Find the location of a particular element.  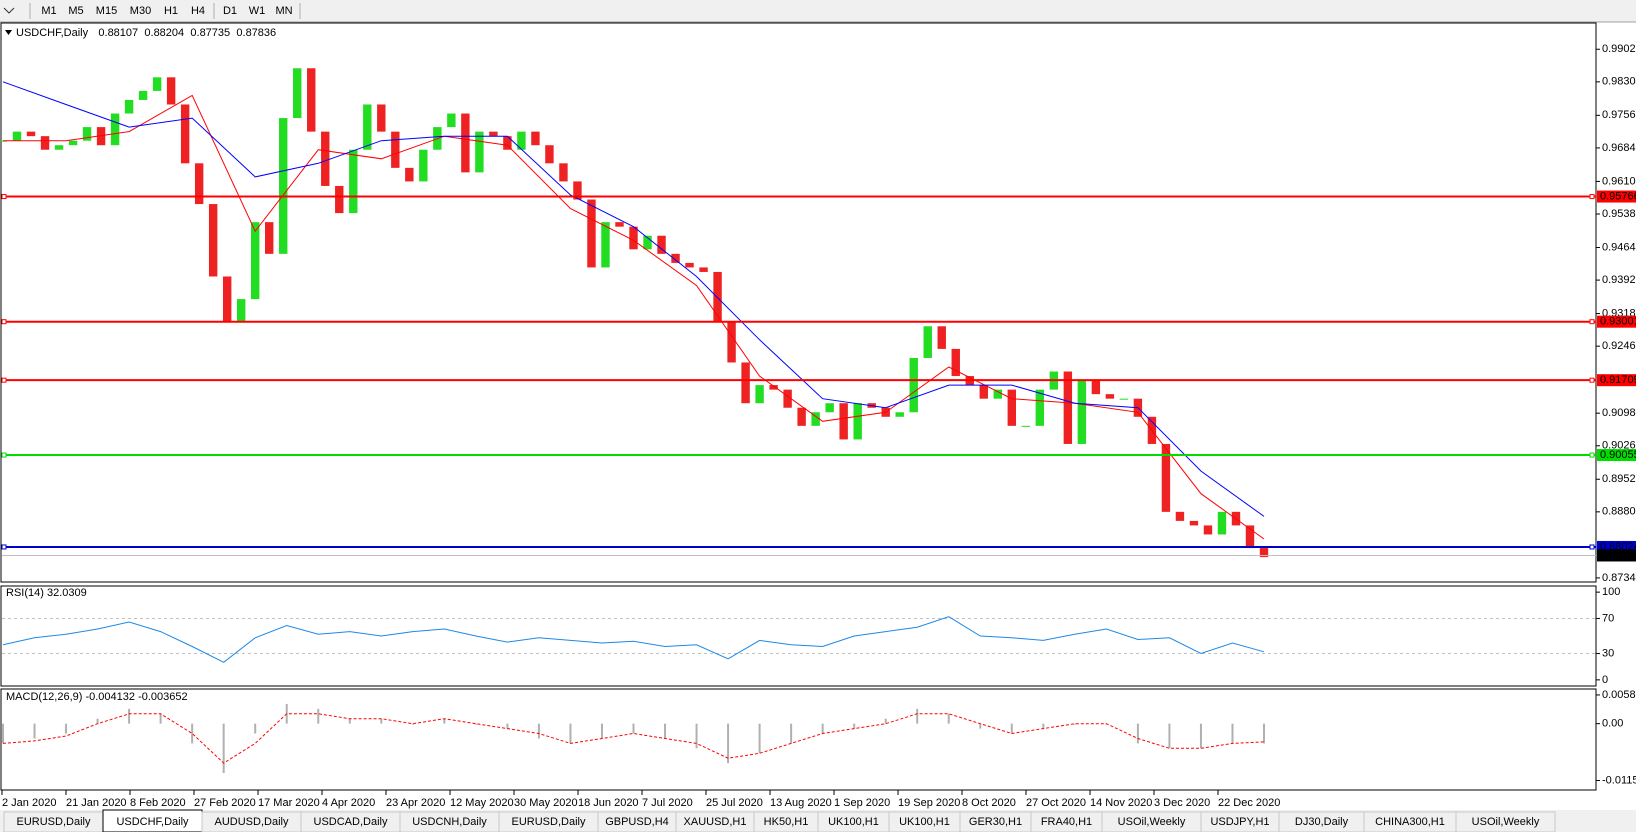

macd-panel is located at coordinates (798, 739).